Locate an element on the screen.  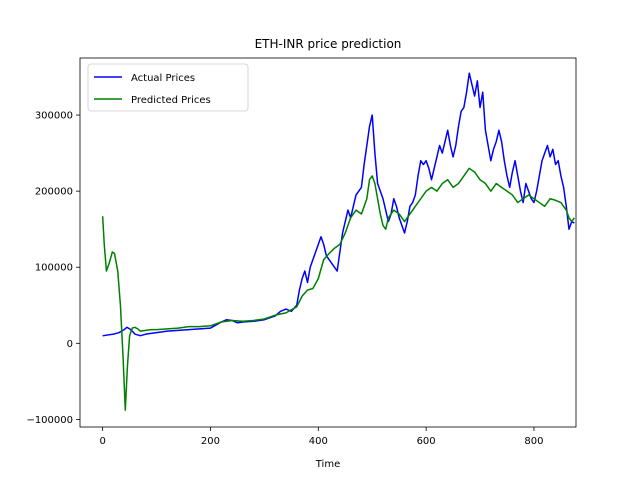
legend: Actual Prices Predicted Prices is located at coordinates (168, 87).